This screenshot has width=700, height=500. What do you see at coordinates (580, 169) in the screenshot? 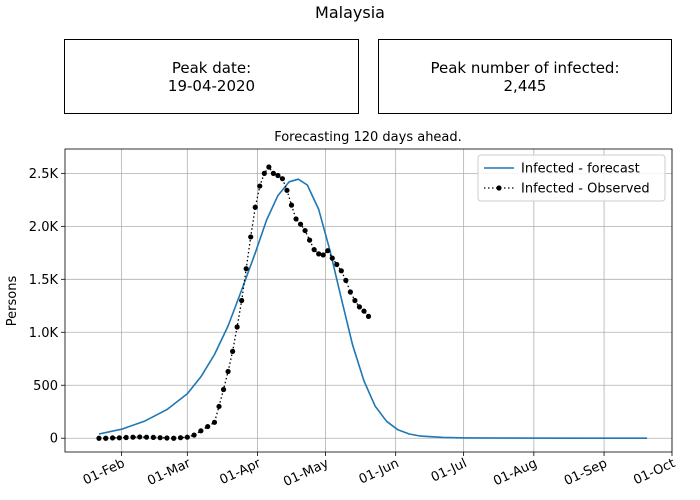
I see `legend-label: Infected - forecast` at bounding box center [580, 169].